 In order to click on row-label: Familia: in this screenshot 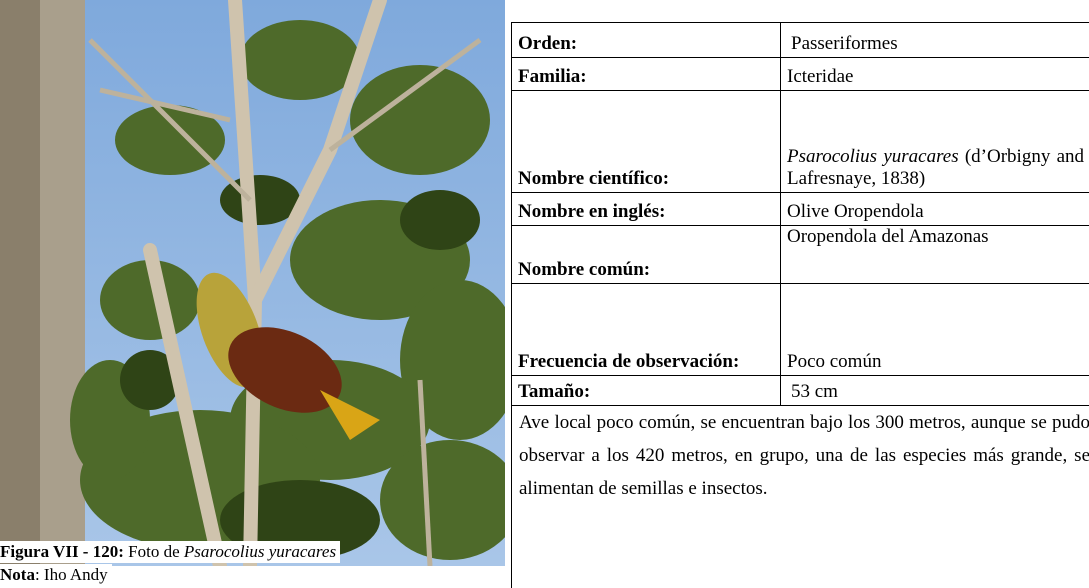, I will do `click(646, 74)`.